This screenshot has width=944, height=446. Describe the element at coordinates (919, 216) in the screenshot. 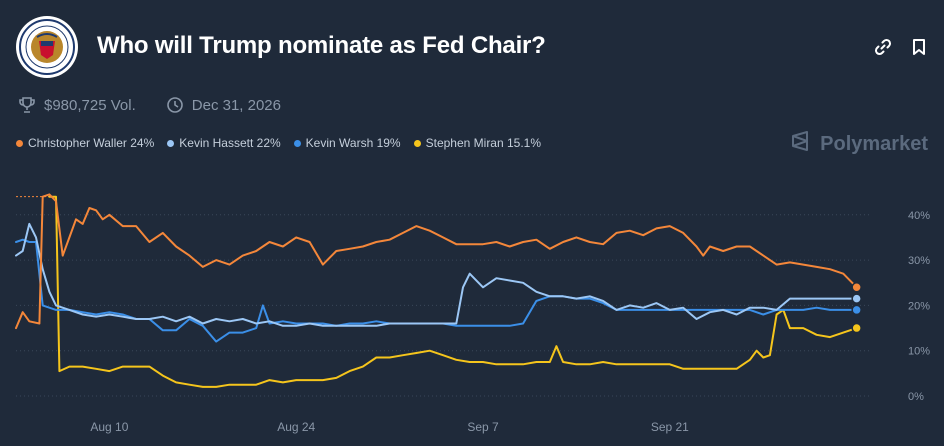

I see `y-tick-label: 40%` at that location.